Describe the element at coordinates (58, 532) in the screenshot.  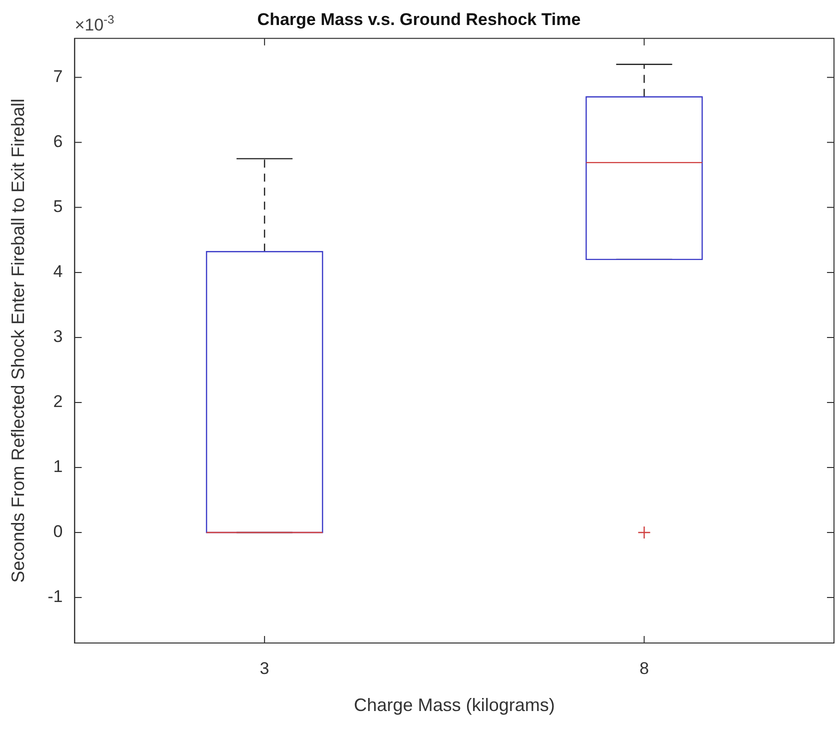
I see `y-tick-label: 0` at that location.